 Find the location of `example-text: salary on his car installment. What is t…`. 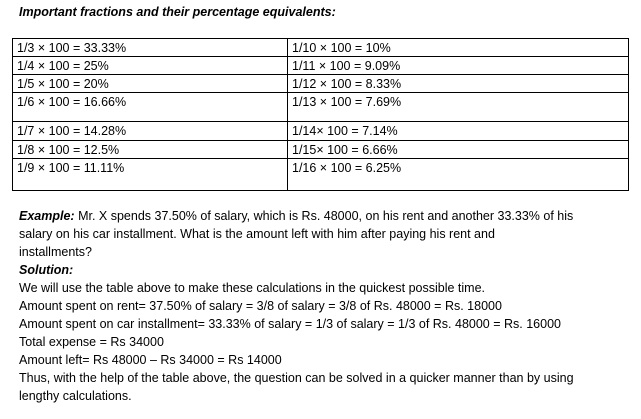

example-text: salary on his car installment. What is t… is located at coordinates (257, 234).